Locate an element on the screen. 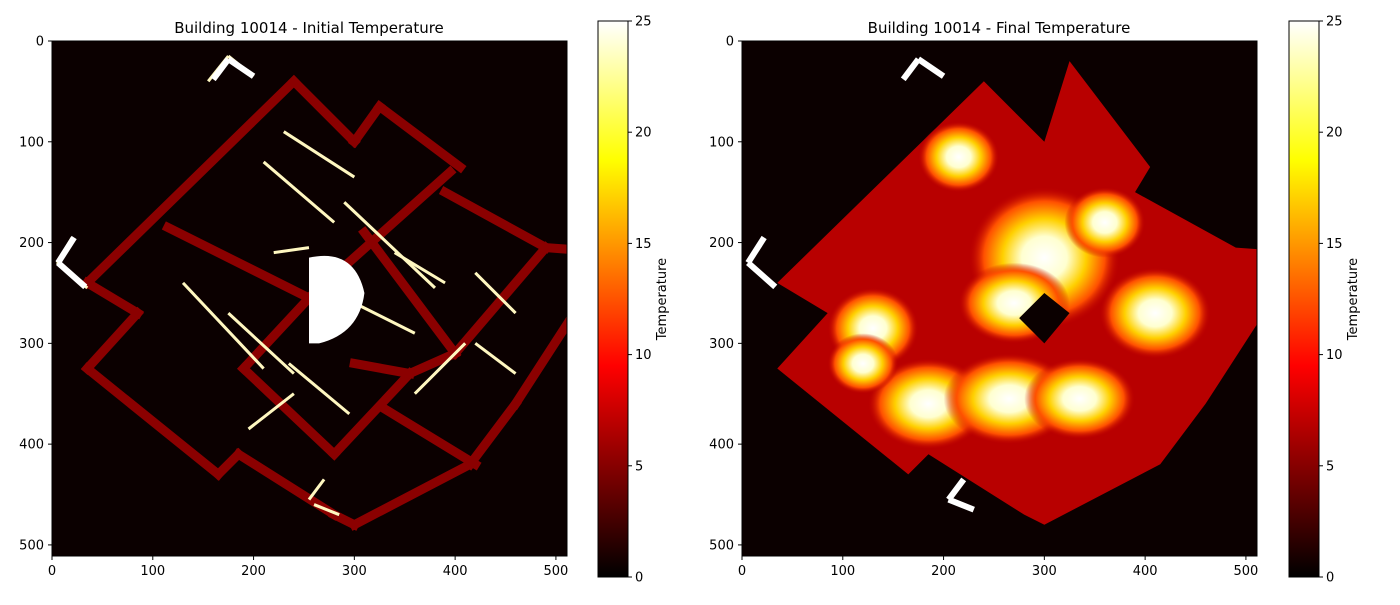  heat-source-region is located at coordinates (336, 299).